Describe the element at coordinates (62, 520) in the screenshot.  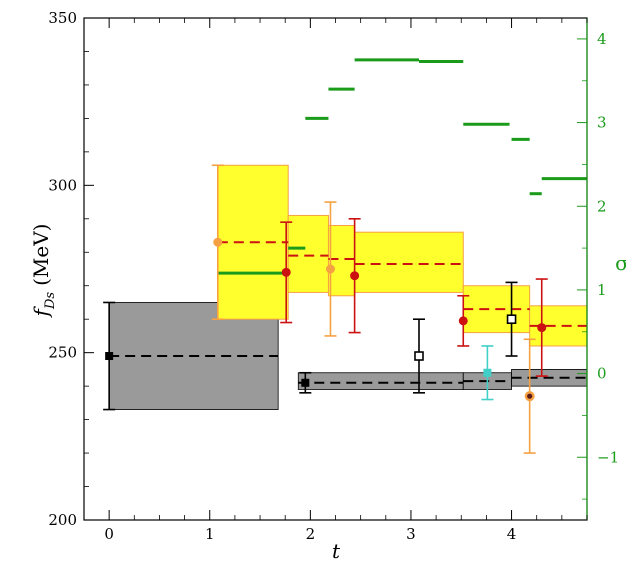
I see `y-tick-label-200: 200` at that location.